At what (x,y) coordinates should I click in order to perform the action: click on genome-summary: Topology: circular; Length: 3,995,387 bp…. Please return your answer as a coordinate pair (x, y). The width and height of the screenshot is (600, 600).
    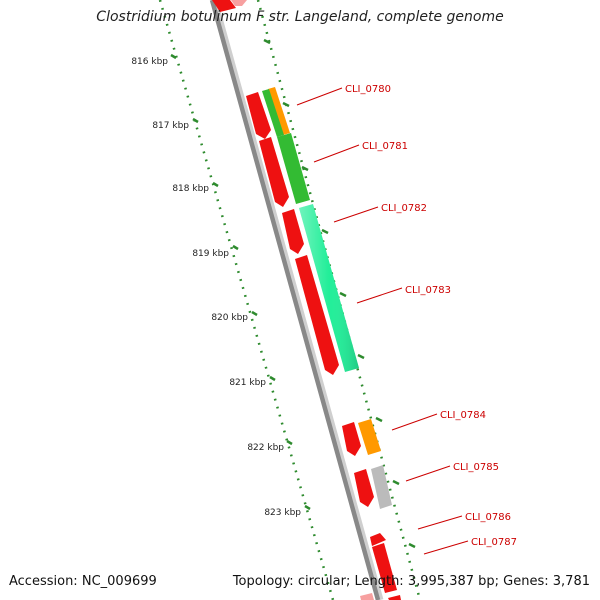
    Looking at the image, I should click on (411, 581).